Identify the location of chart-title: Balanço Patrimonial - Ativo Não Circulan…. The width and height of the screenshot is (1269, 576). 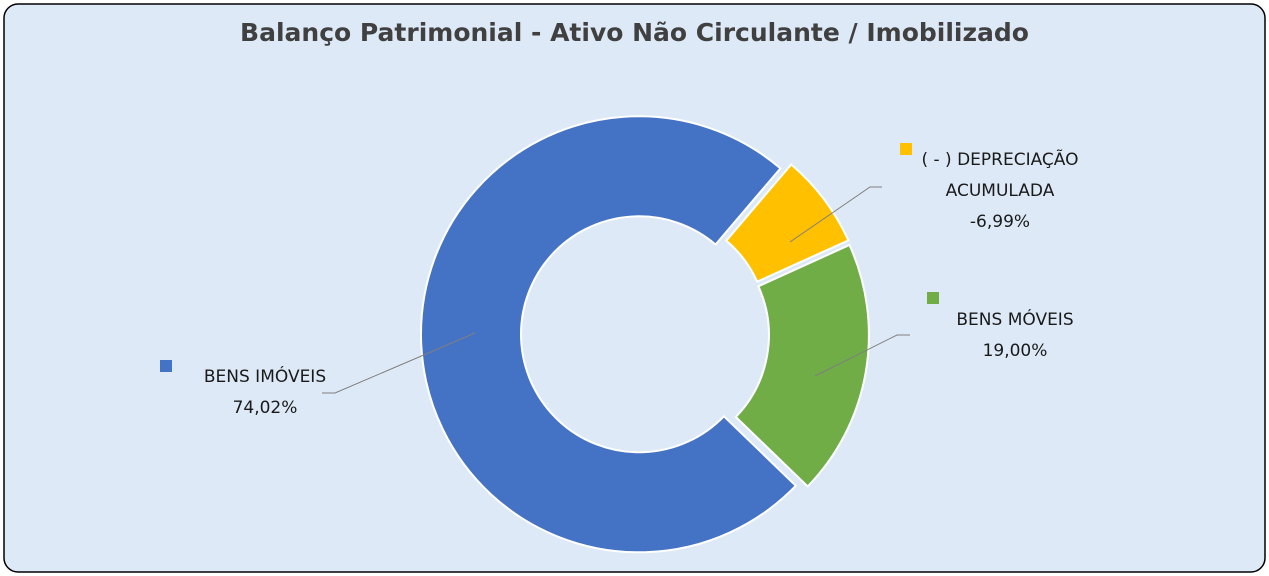
(634, 32).